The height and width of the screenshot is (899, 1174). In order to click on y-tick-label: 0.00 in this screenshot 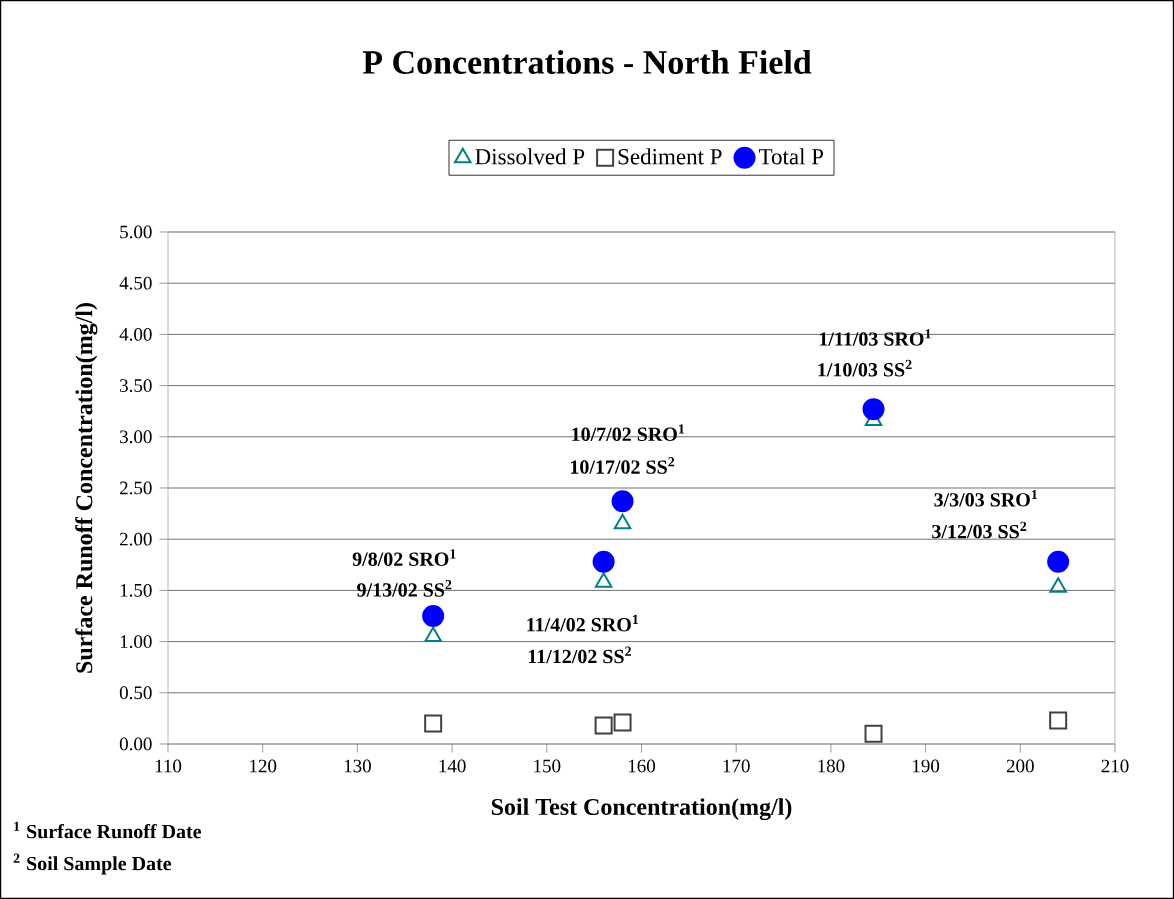, I will do `click(135, 744)`.